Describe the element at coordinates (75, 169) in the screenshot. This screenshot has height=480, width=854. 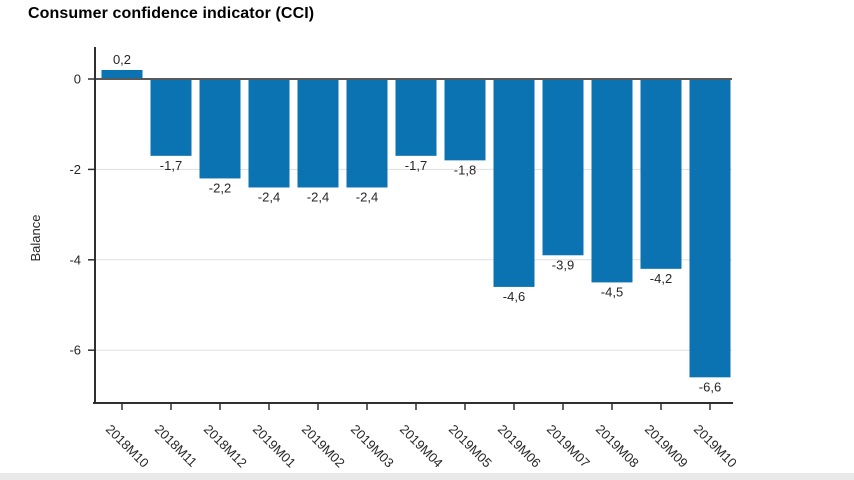
I see `y-tick-label: -2` at that location.